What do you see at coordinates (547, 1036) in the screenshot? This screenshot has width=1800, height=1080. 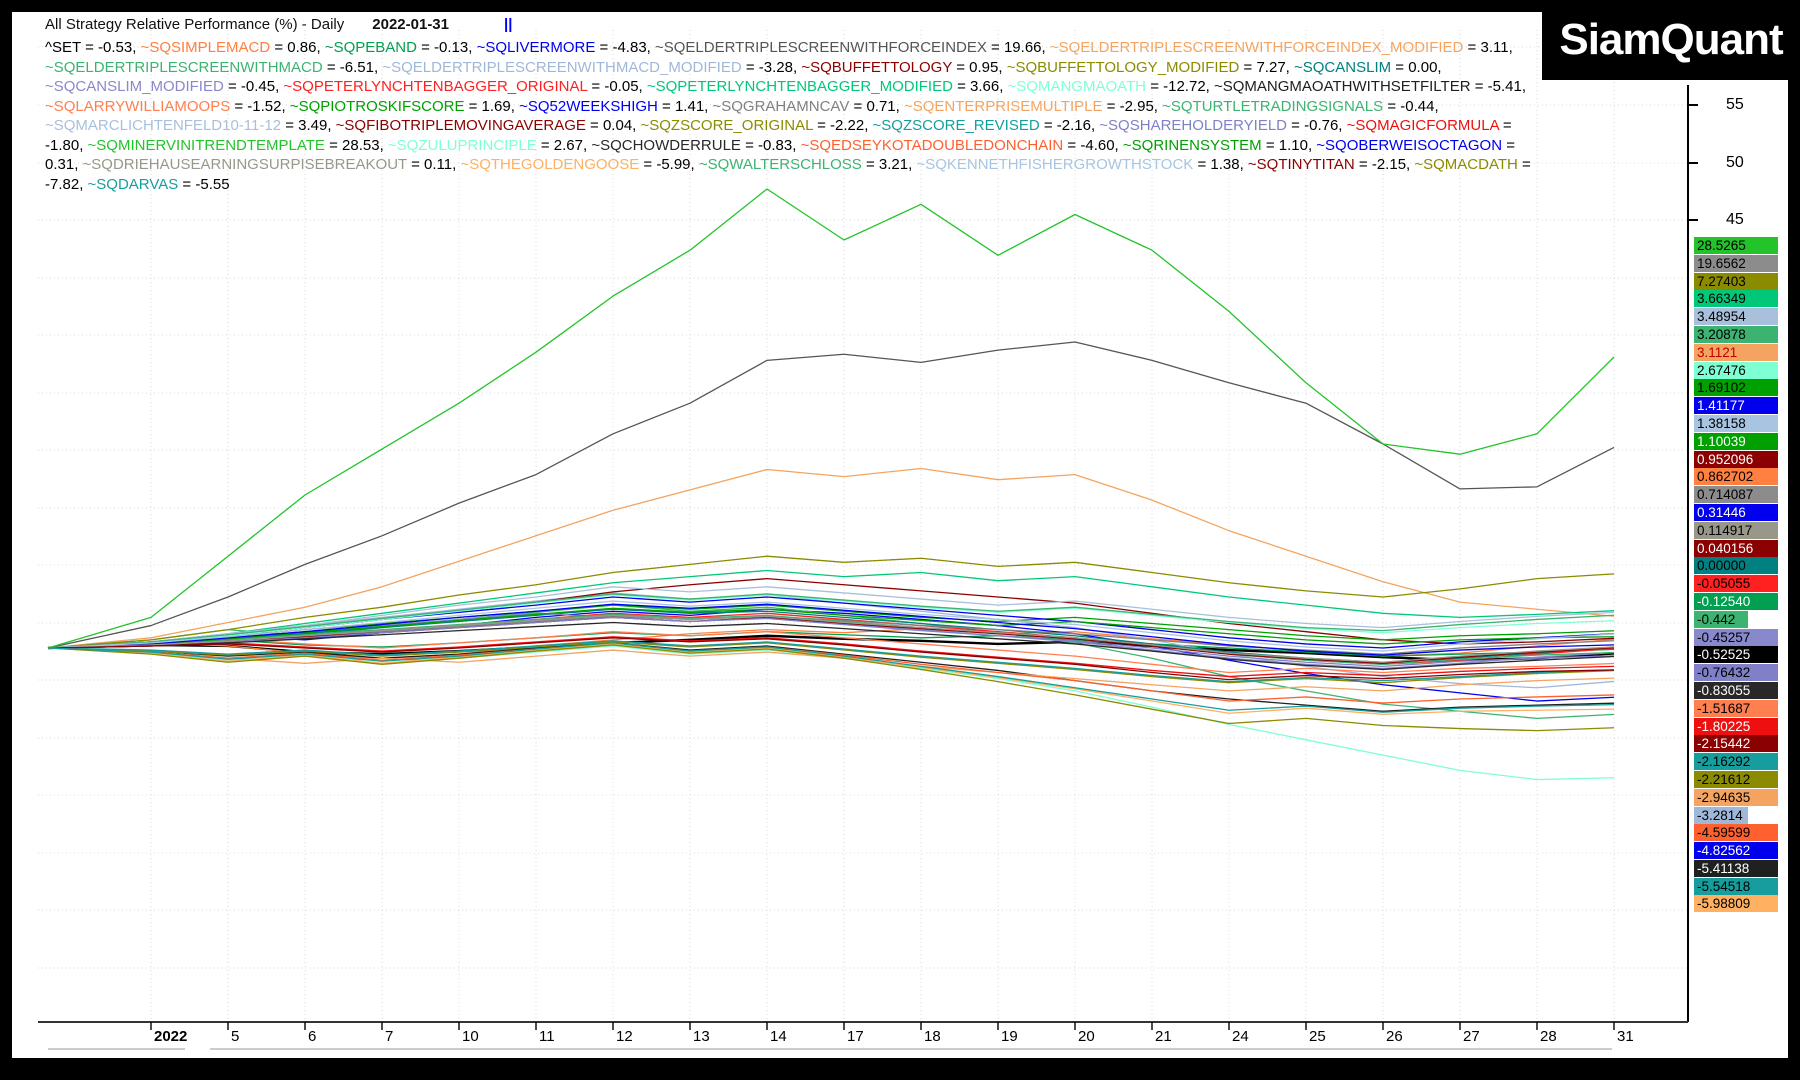 I see `x-axis-label: 11` at bounding box center [547, 1036].